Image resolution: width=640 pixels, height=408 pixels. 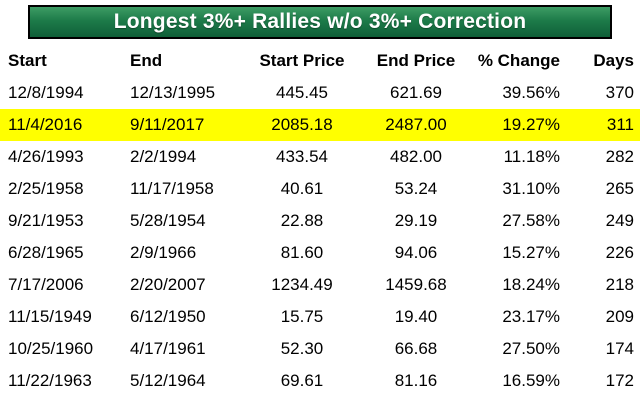 I want to click on table-cell: 445.45, so click(x=302, y=92).